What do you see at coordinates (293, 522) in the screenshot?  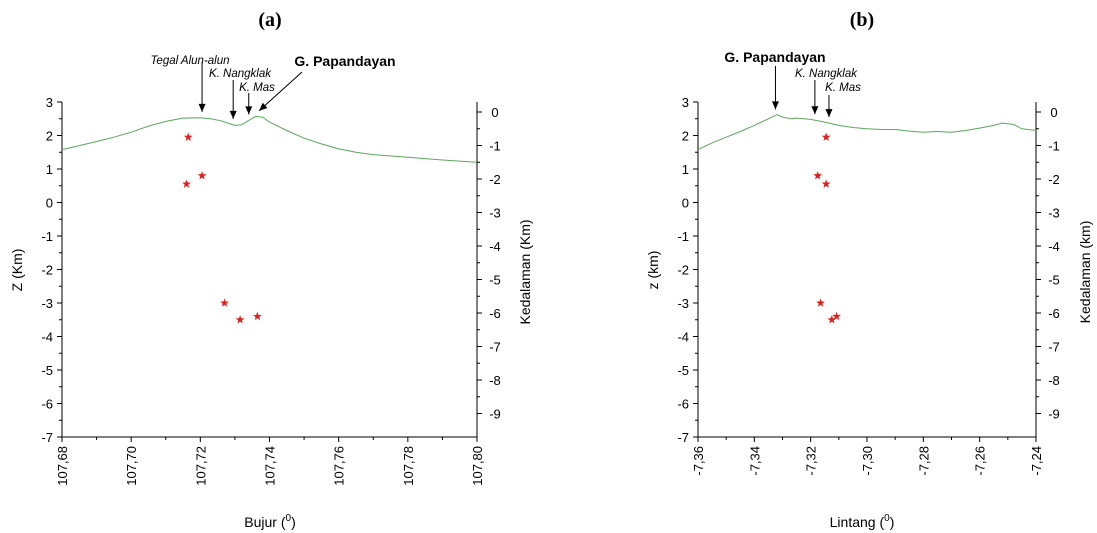 I see `x-axis-label-close-a: )` at bounding box center [293, 522].